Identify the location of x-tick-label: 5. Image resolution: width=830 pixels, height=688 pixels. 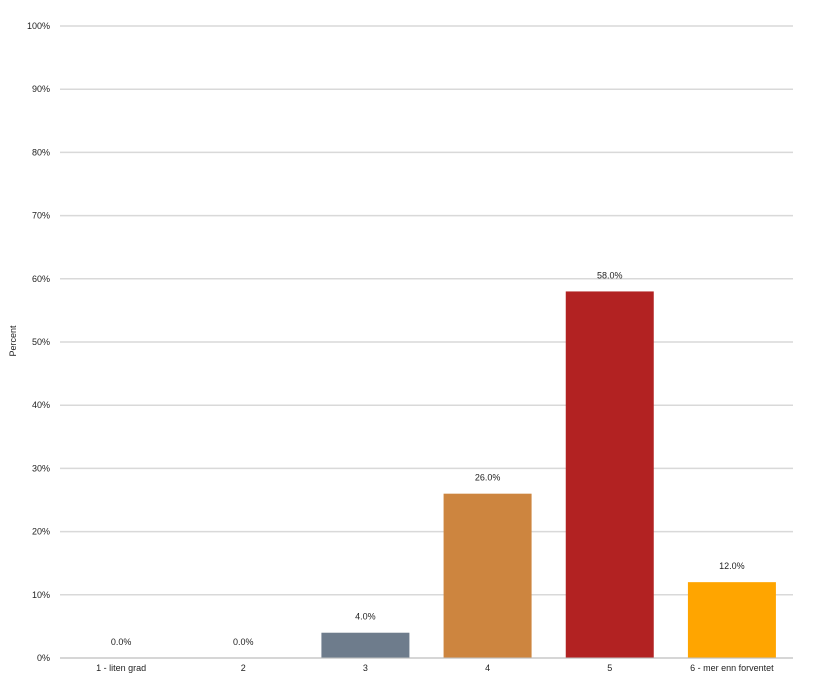
(609, 668).